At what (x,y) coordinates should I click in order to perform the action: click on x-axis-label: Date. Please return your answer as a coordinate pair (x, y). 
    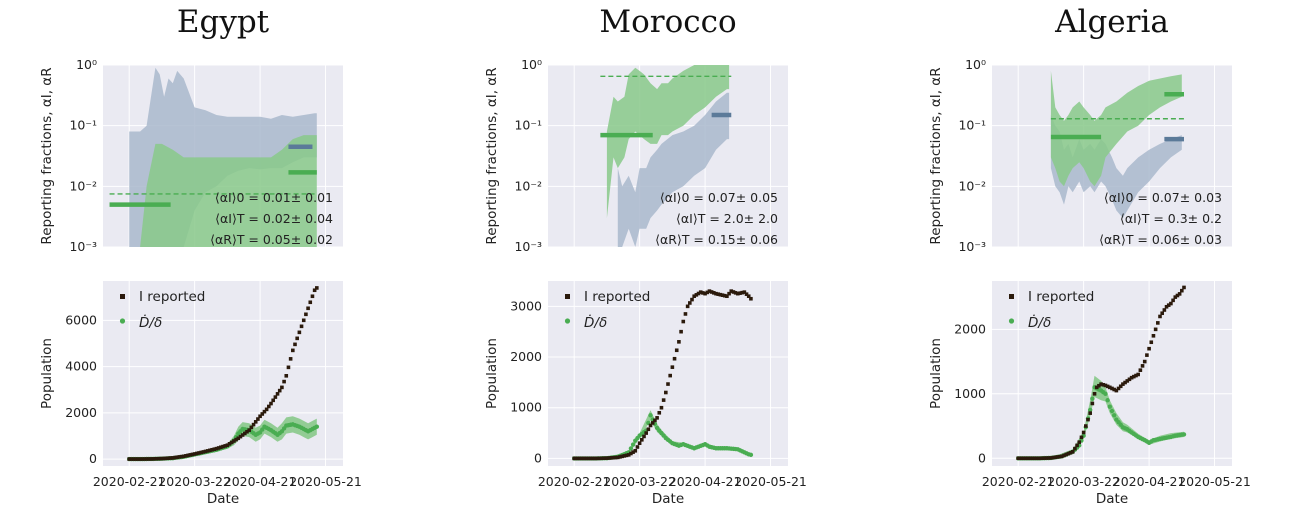
    Looking at the image, I should click on (1112, 499).